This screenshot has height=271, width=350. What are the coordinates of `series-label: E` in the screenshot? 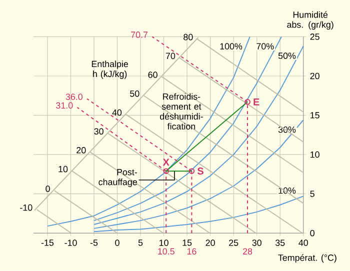 It's located at (257, 102).